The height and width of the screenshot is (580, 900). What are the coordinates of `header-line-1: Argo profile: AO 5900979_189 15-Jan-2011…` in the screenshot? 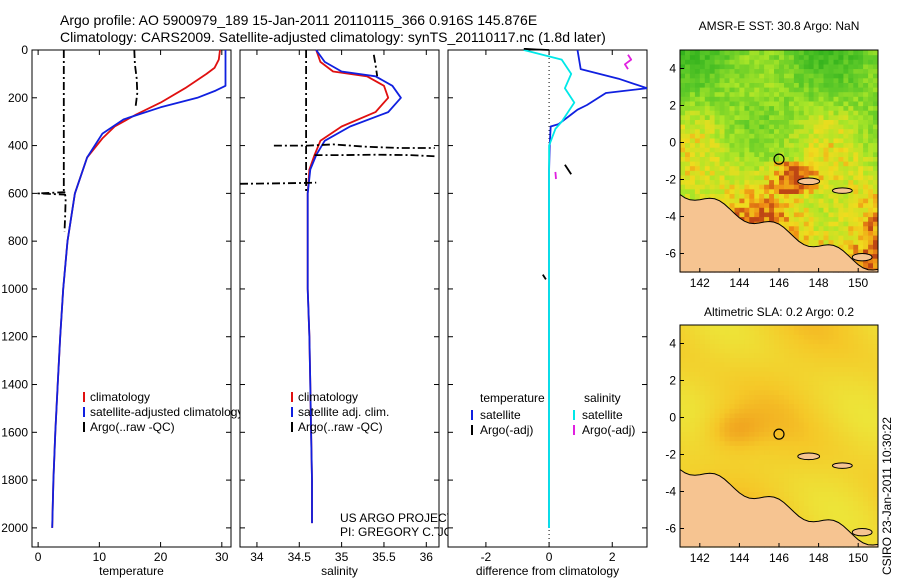 It's located at (299, 20).